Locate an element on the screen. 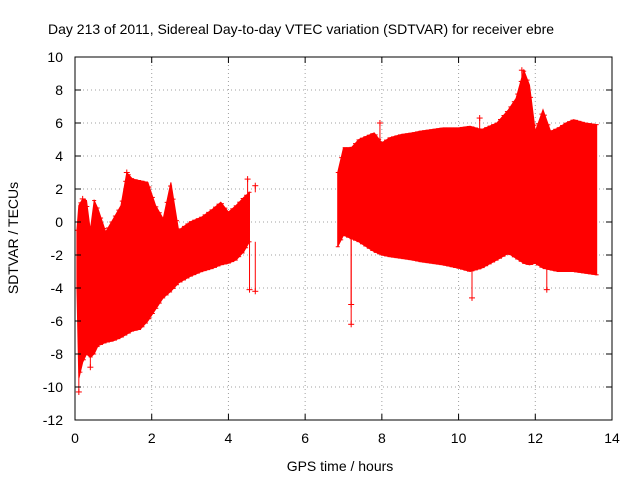 This screenshot has height=480, width=640. y-axis-label: SDTVAR / TECUs is located at coordinates (13, 238).